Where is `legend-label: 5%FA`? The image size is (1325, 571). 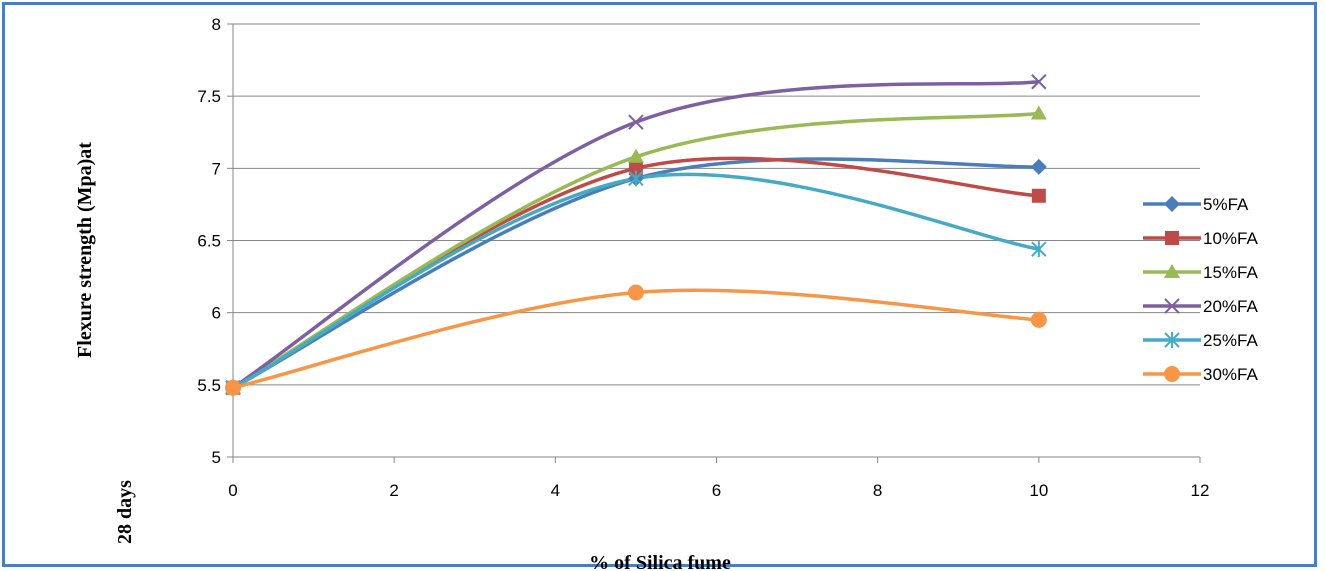
legend-label: 5%FA is located at coordinates (1226, 204).